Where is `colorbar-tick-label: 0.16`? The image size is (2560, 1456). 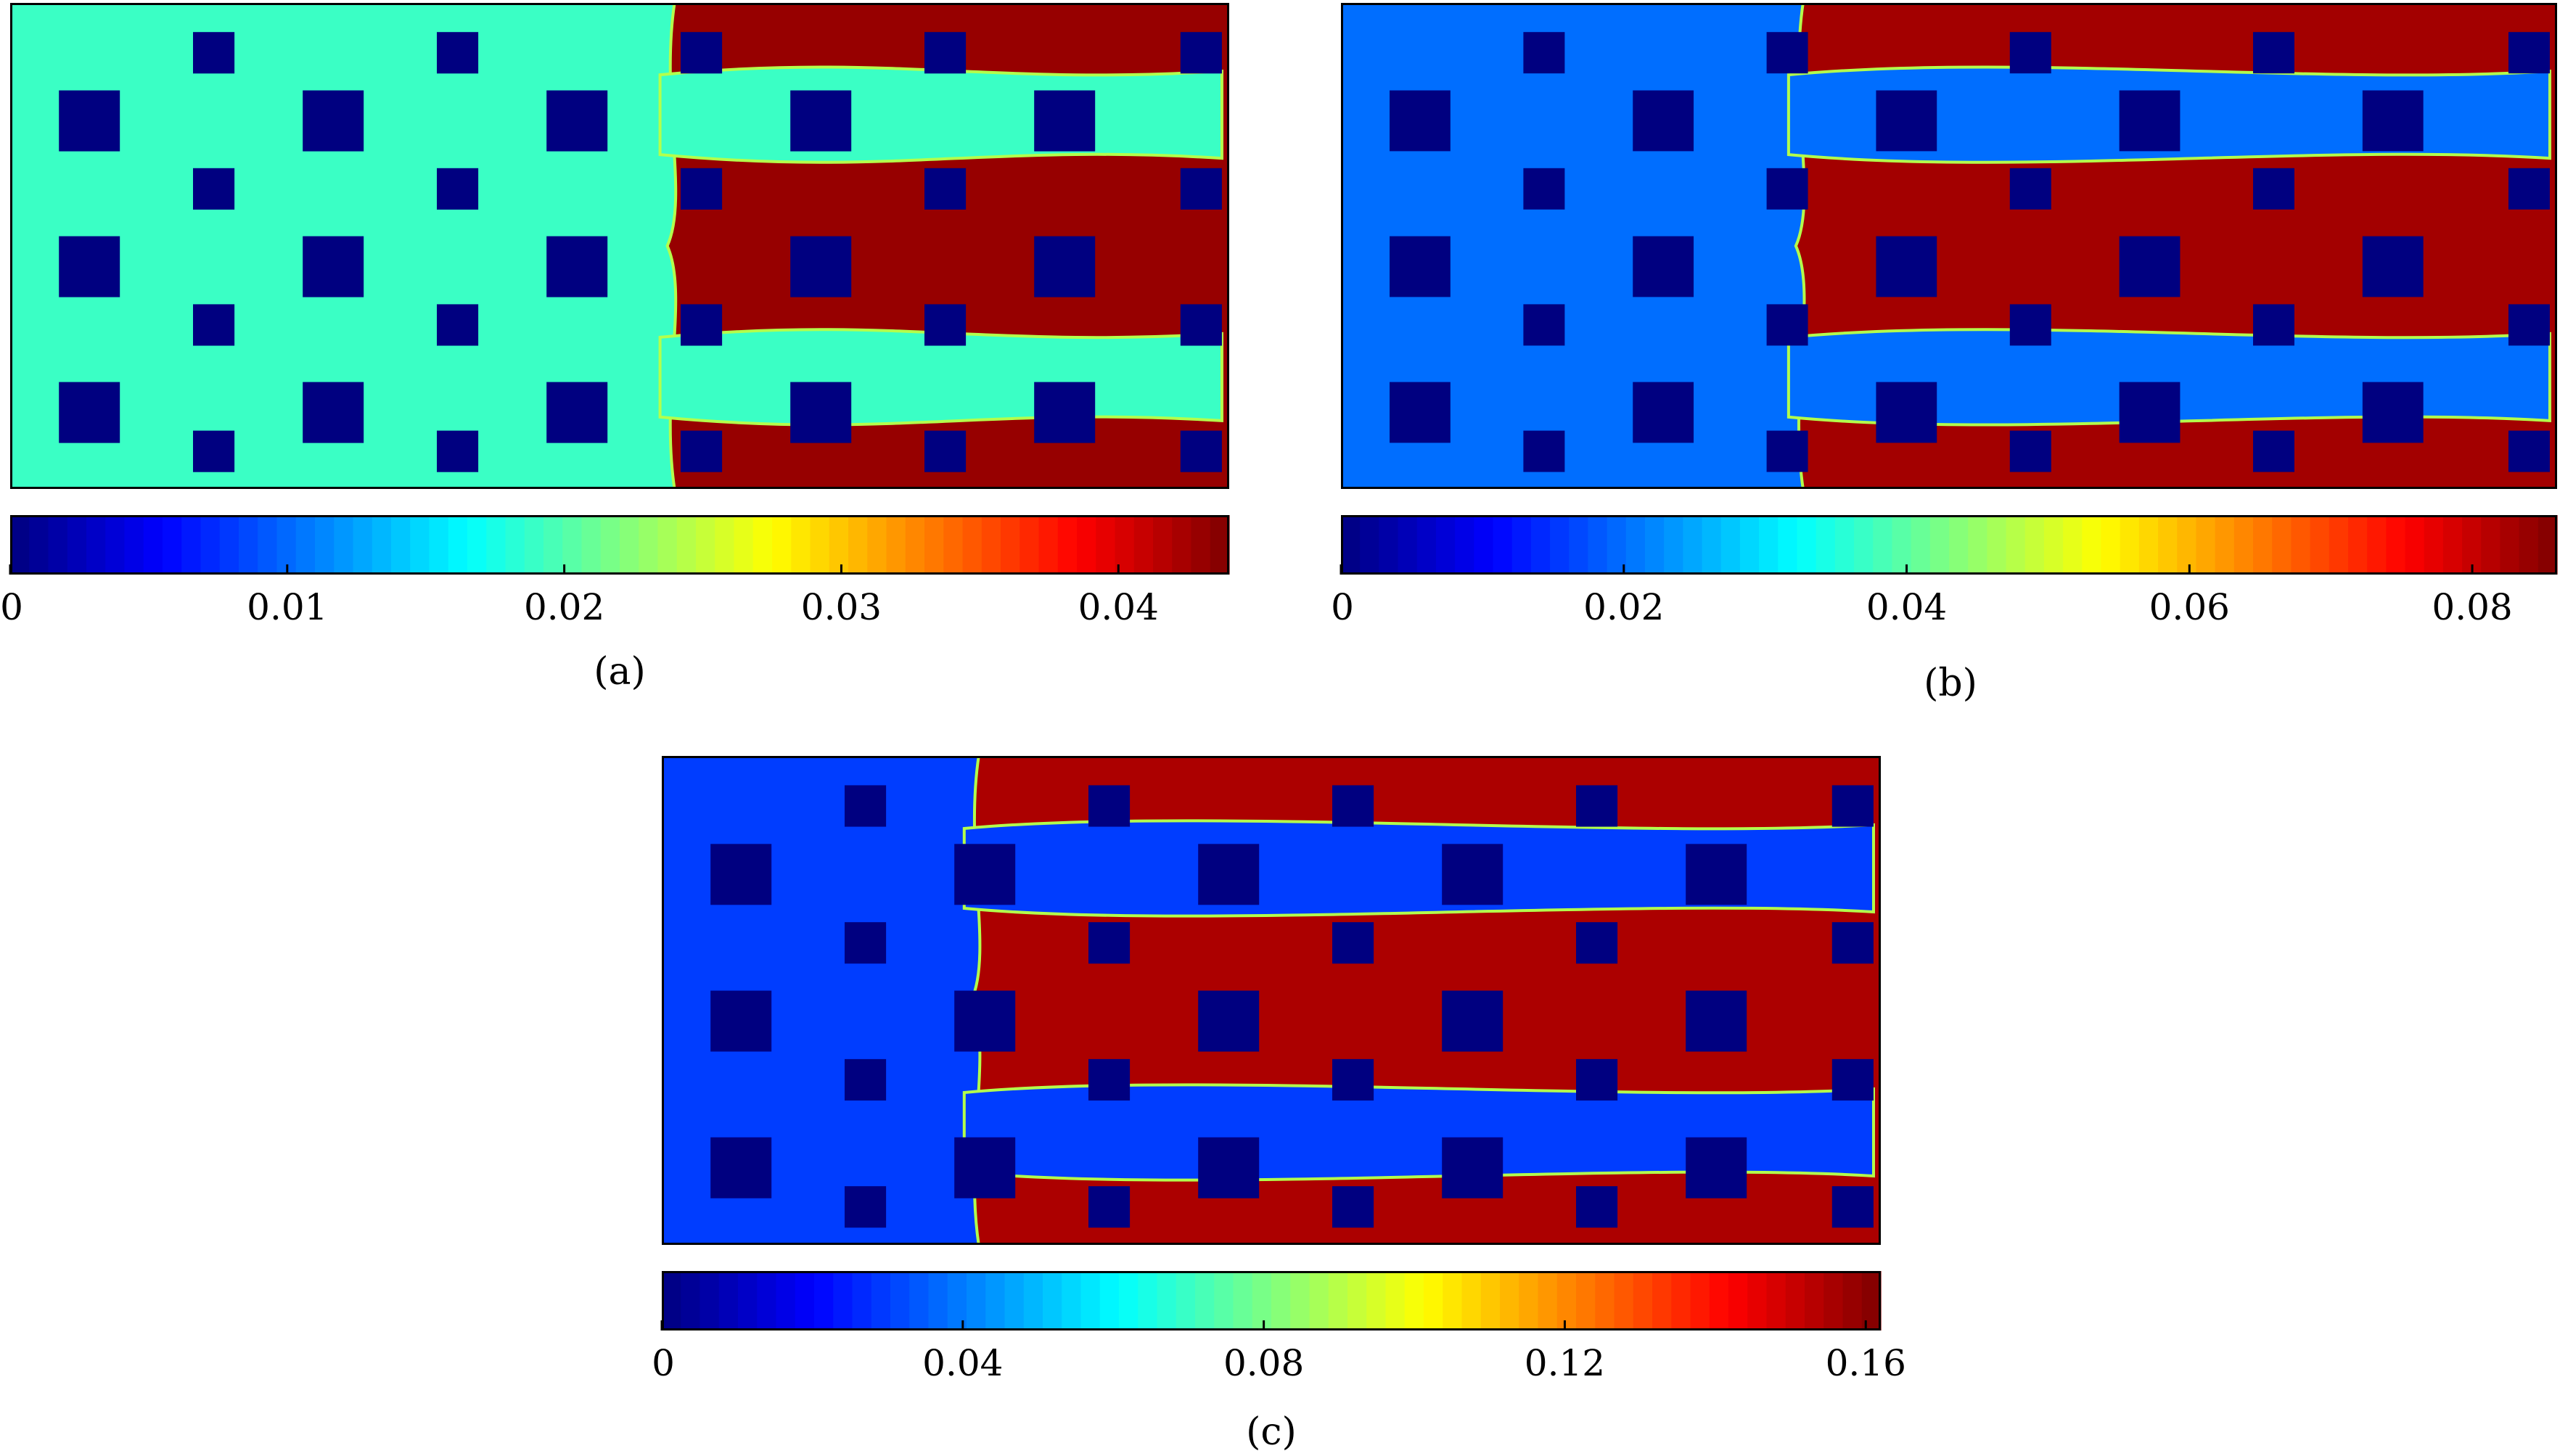
colorbar-tick-label: 0.16 is located at coordinates (1866, 1363).